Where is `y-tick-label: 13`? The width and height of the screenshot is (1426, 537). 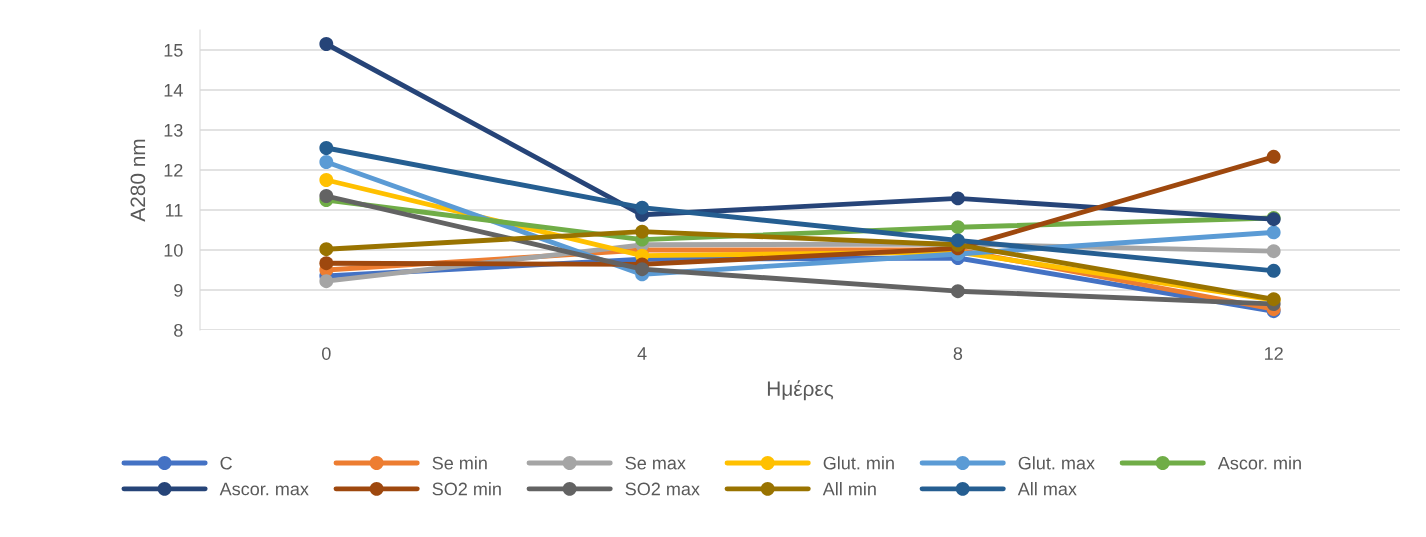 y-tick-label: 13 is located at coordinates (173, 130).